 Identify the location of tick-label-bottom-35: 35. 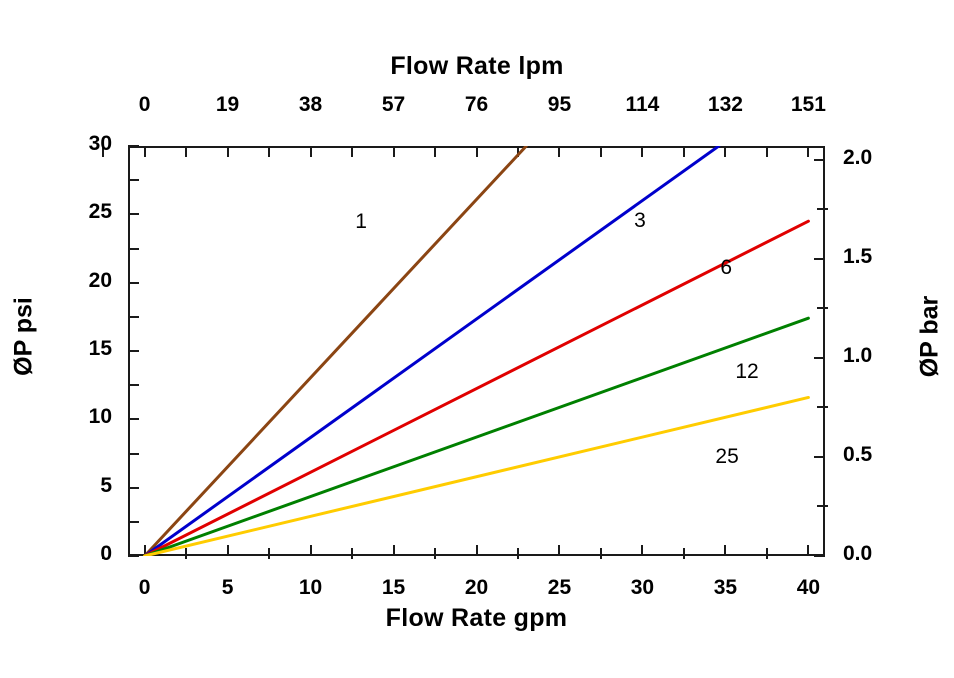
(725, 587).